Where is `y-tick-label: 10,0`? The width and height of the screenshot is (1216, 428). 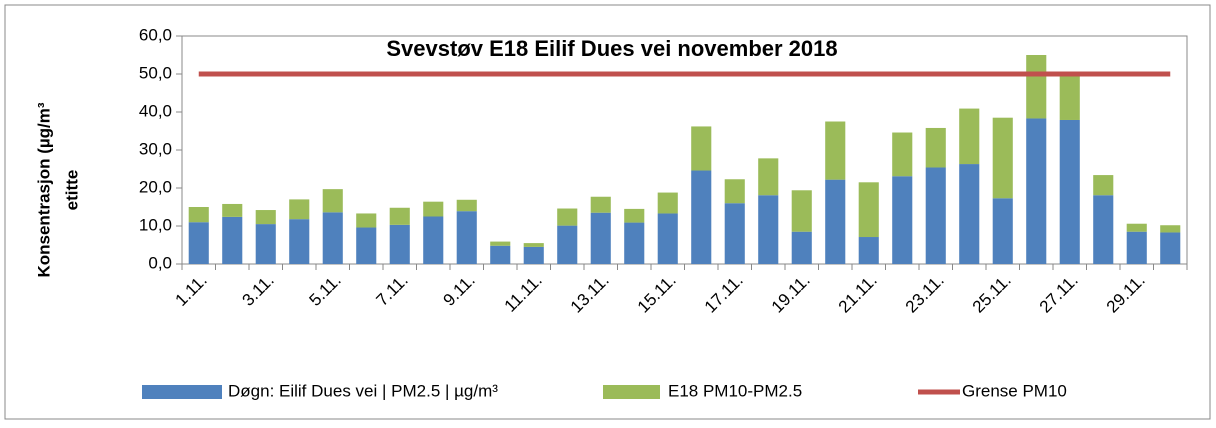
y-tick-label: 10,0 is located at coordinates (155, 224).